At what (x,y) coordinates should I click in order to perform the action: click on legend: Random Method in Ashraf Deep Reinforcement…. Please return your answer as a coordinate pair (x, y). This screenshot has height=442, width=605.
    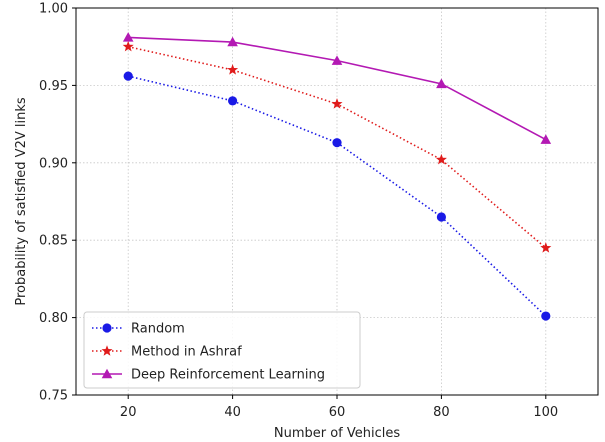
    Looking at the image, I should click on (222, 350).